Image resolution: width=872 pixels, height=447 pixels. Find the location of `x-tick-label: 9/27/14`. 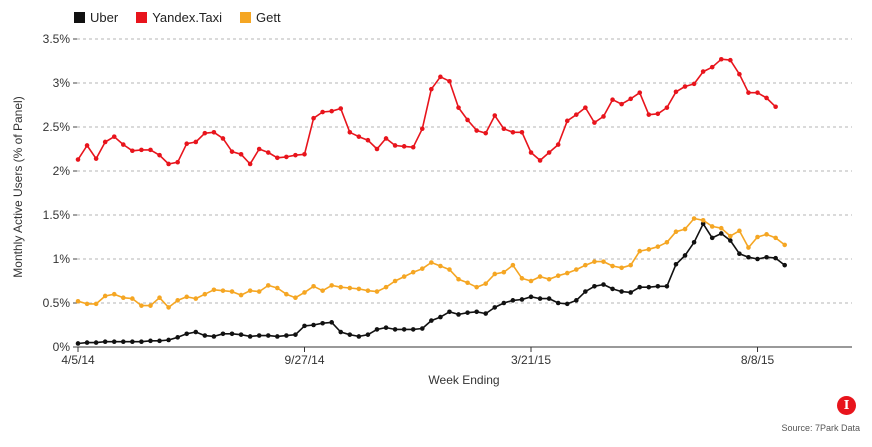

x-tick-label: 9/27/14 is located at coordinates (304, 360).